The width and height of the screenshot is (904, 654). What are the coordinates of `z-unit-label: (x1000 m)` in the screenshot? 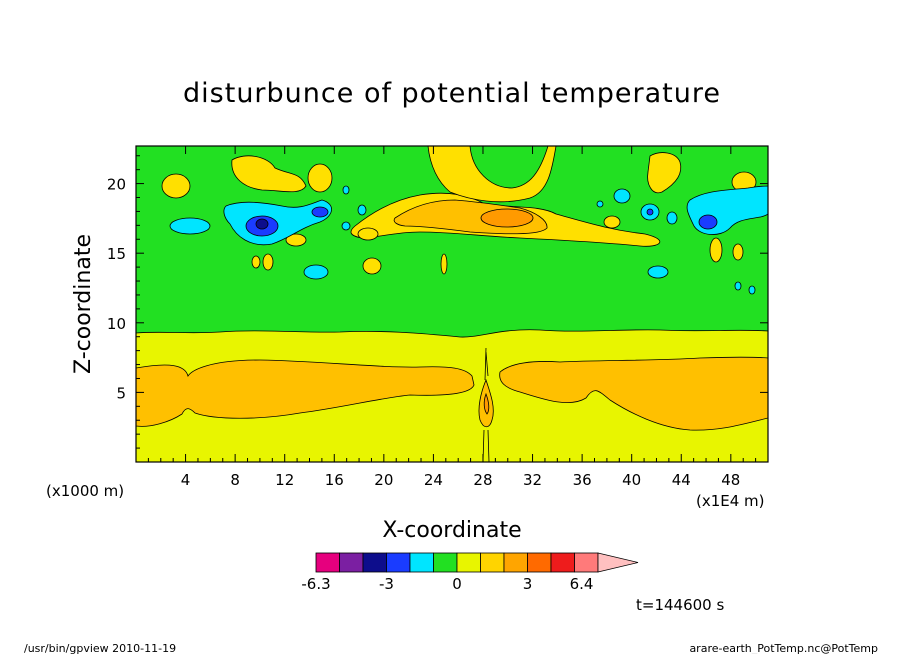 It's located at (85, 491).